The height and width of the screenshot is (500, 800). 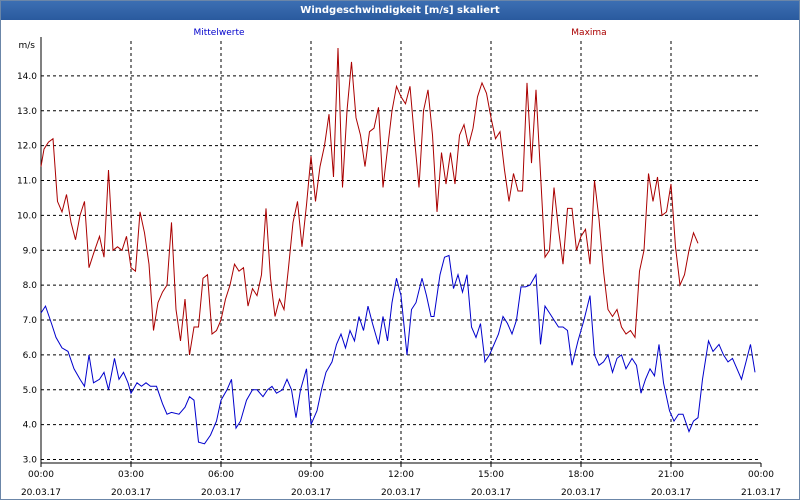 I want to click on window-title: Windgeschwindigkeit [m/s] skaliert, so click(x=400, y=10).